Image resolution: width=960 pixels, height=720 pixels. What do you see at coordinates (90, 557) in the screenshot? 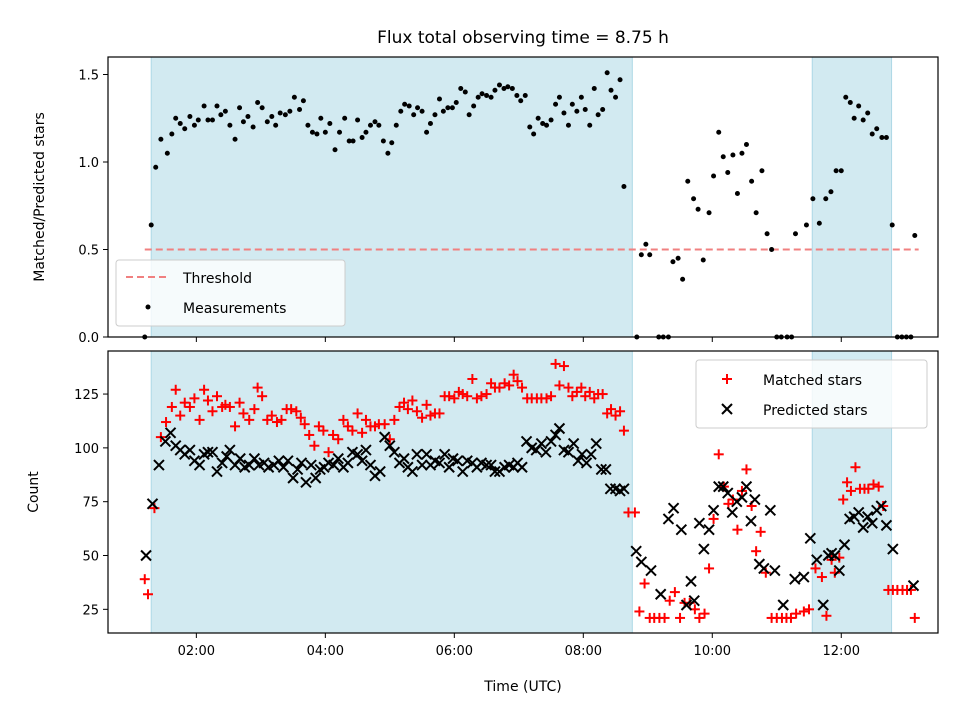
I see `y-tick-label: 50` at bounding box center [90, 557].